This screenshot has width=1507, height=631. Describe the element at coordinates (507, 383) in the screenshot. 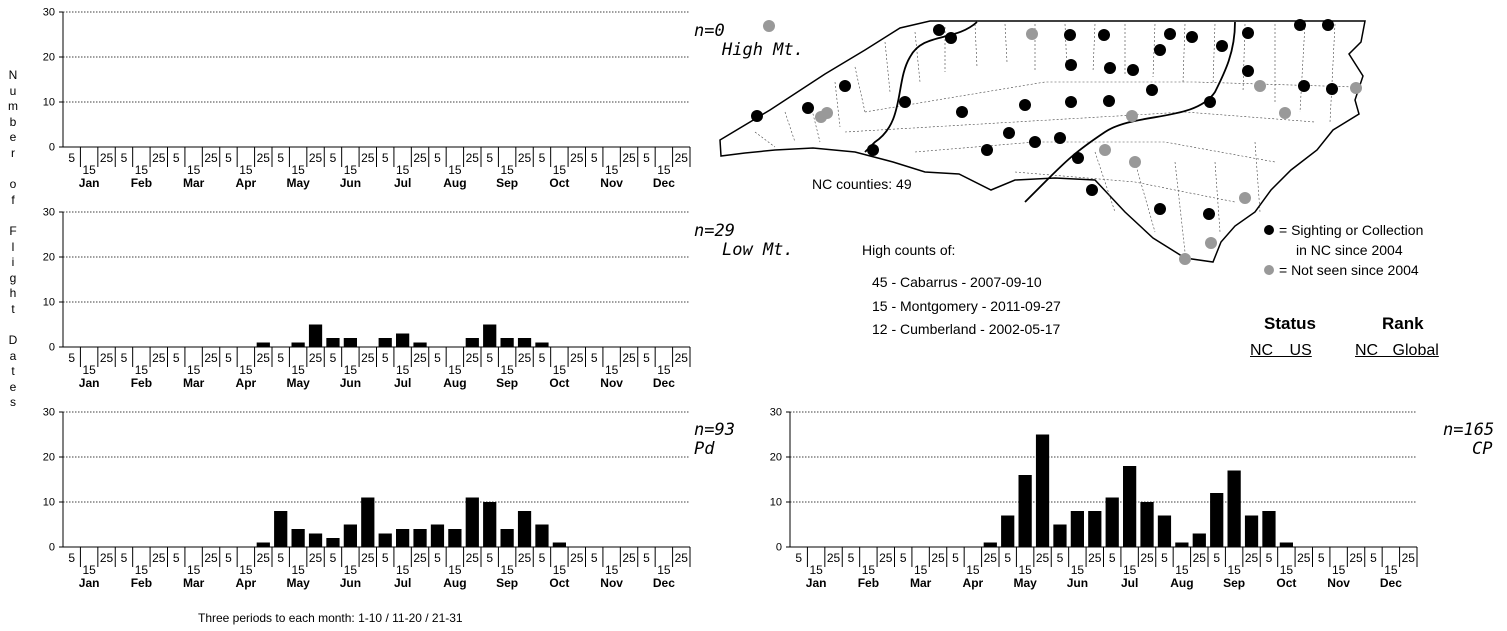

I see `month-label: Sep` at that location.